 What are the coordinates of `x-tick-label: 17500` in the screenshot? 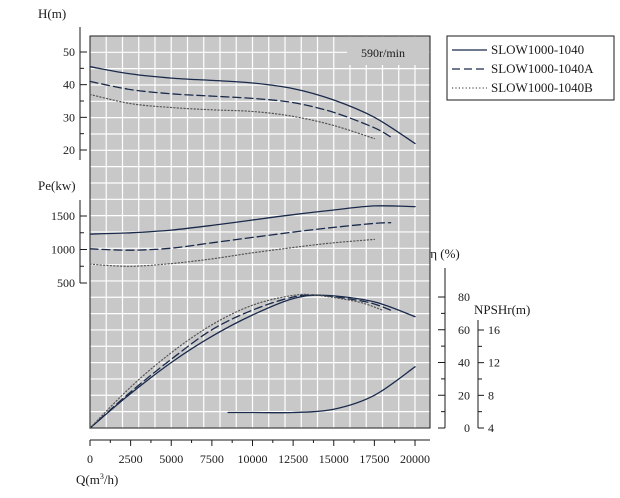 It's located at (374, 459).